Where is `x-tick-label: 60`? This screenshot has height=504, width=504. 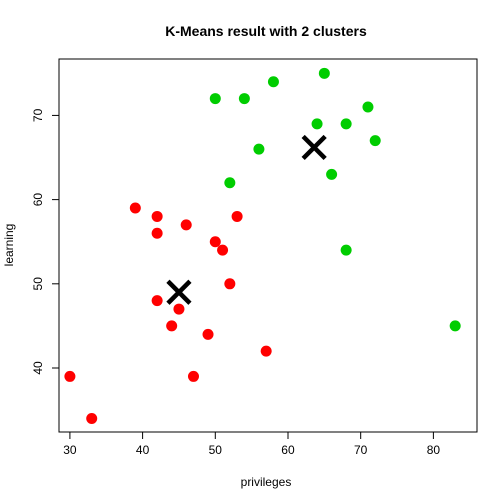
x-tick-label: 60 is located at coordinates (288, 450).